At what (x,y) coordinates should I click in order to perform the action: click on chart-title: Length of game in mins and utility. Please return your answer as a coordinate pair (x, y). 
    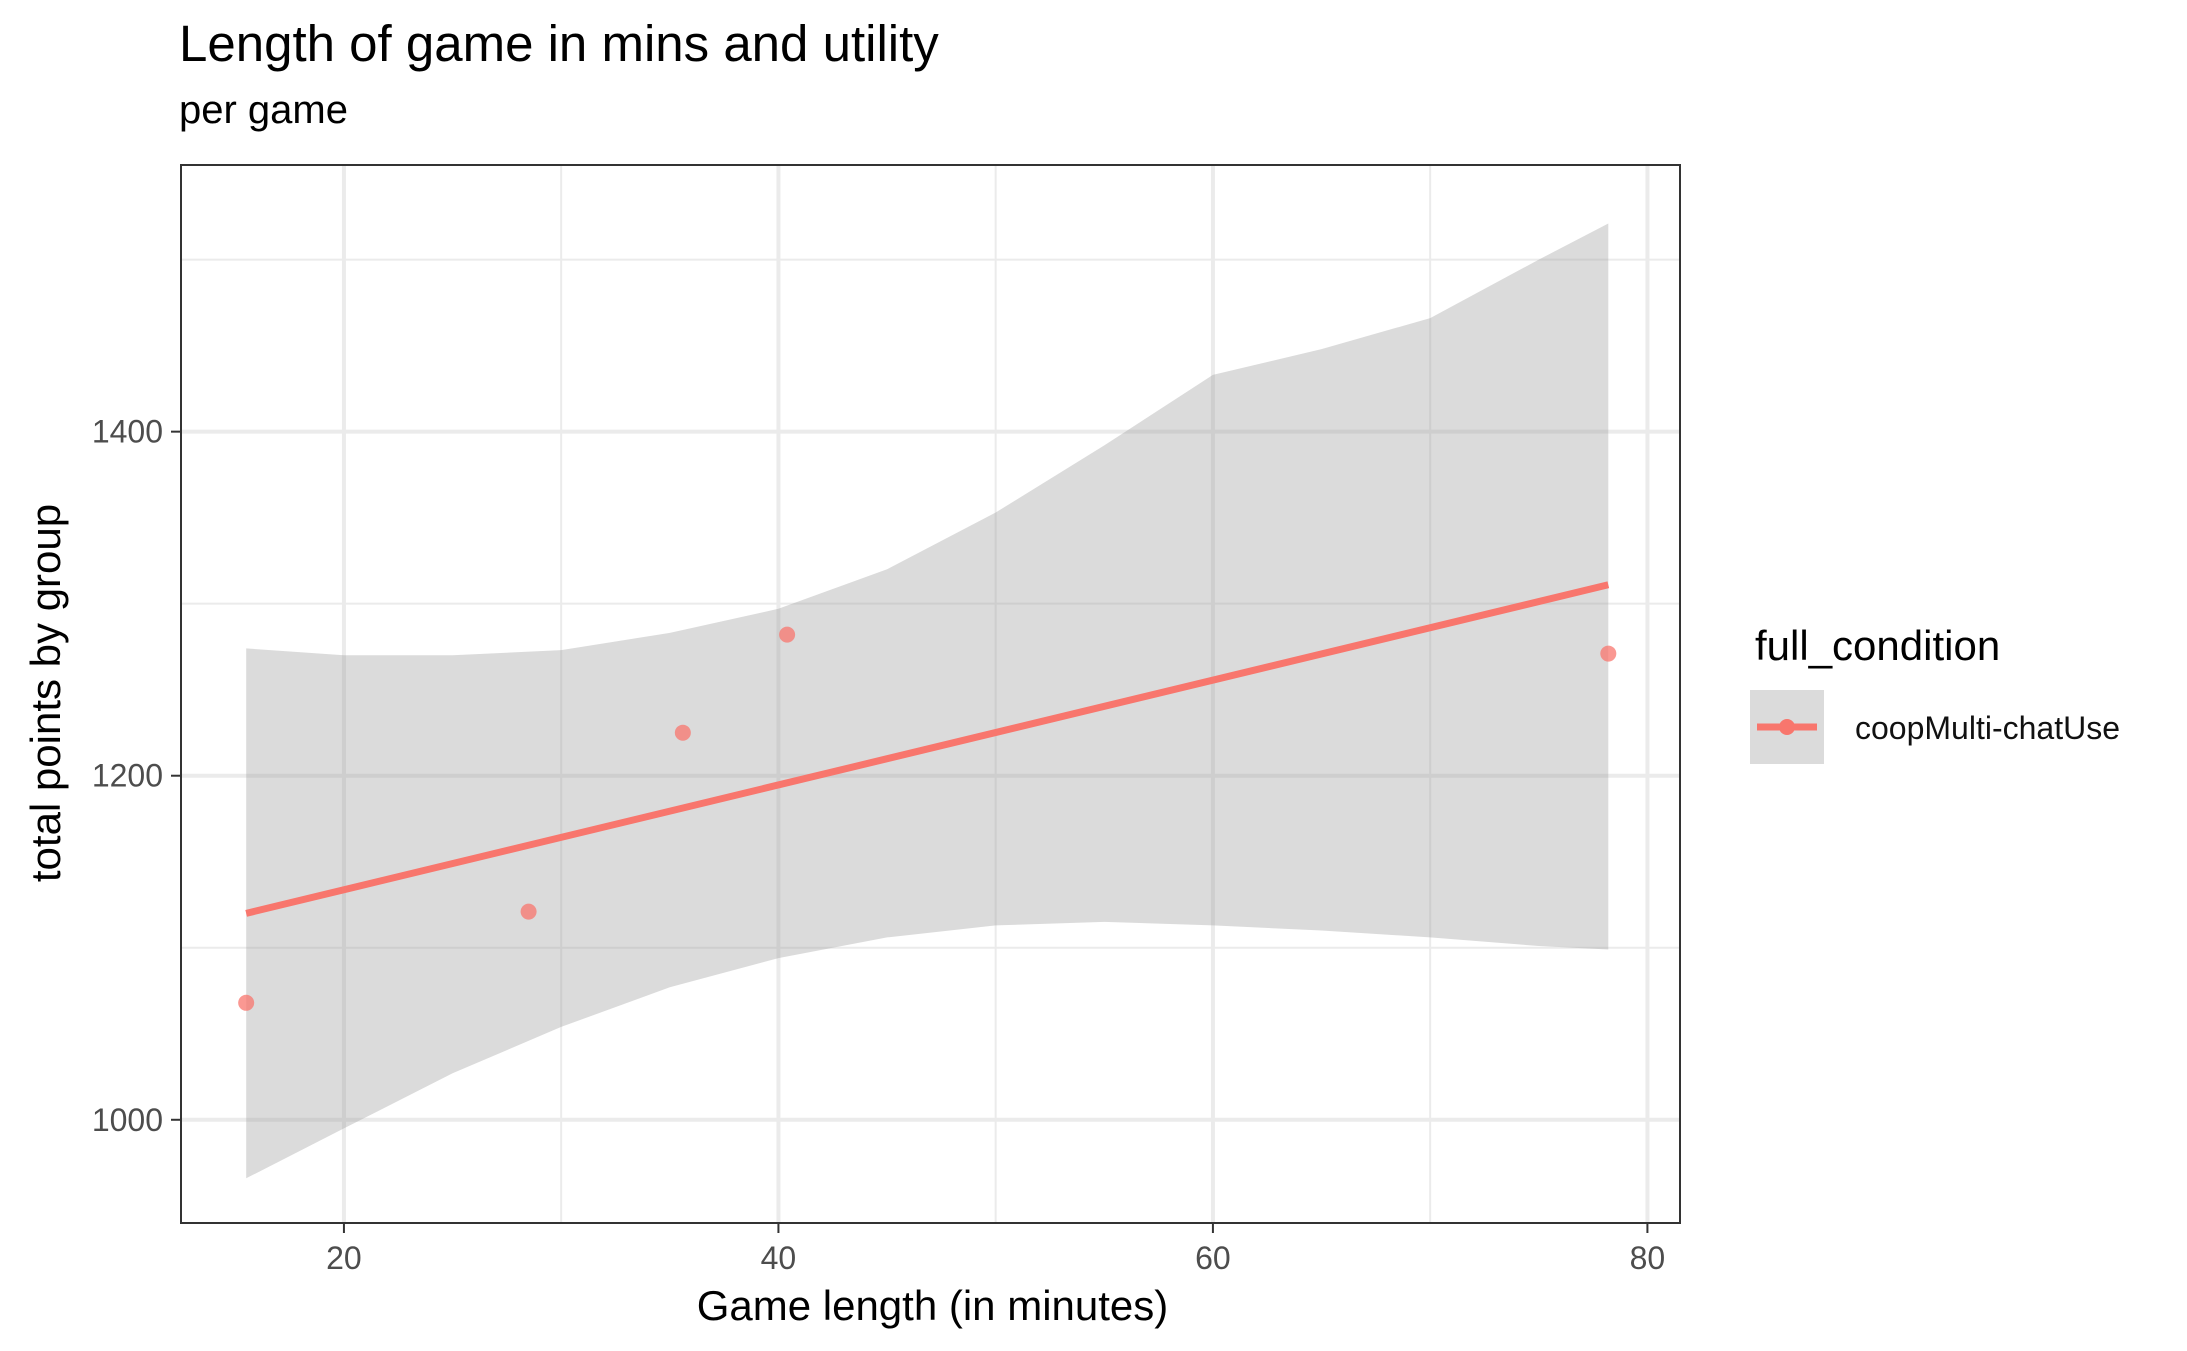
    Looking at the image, I should click on (559, 43).